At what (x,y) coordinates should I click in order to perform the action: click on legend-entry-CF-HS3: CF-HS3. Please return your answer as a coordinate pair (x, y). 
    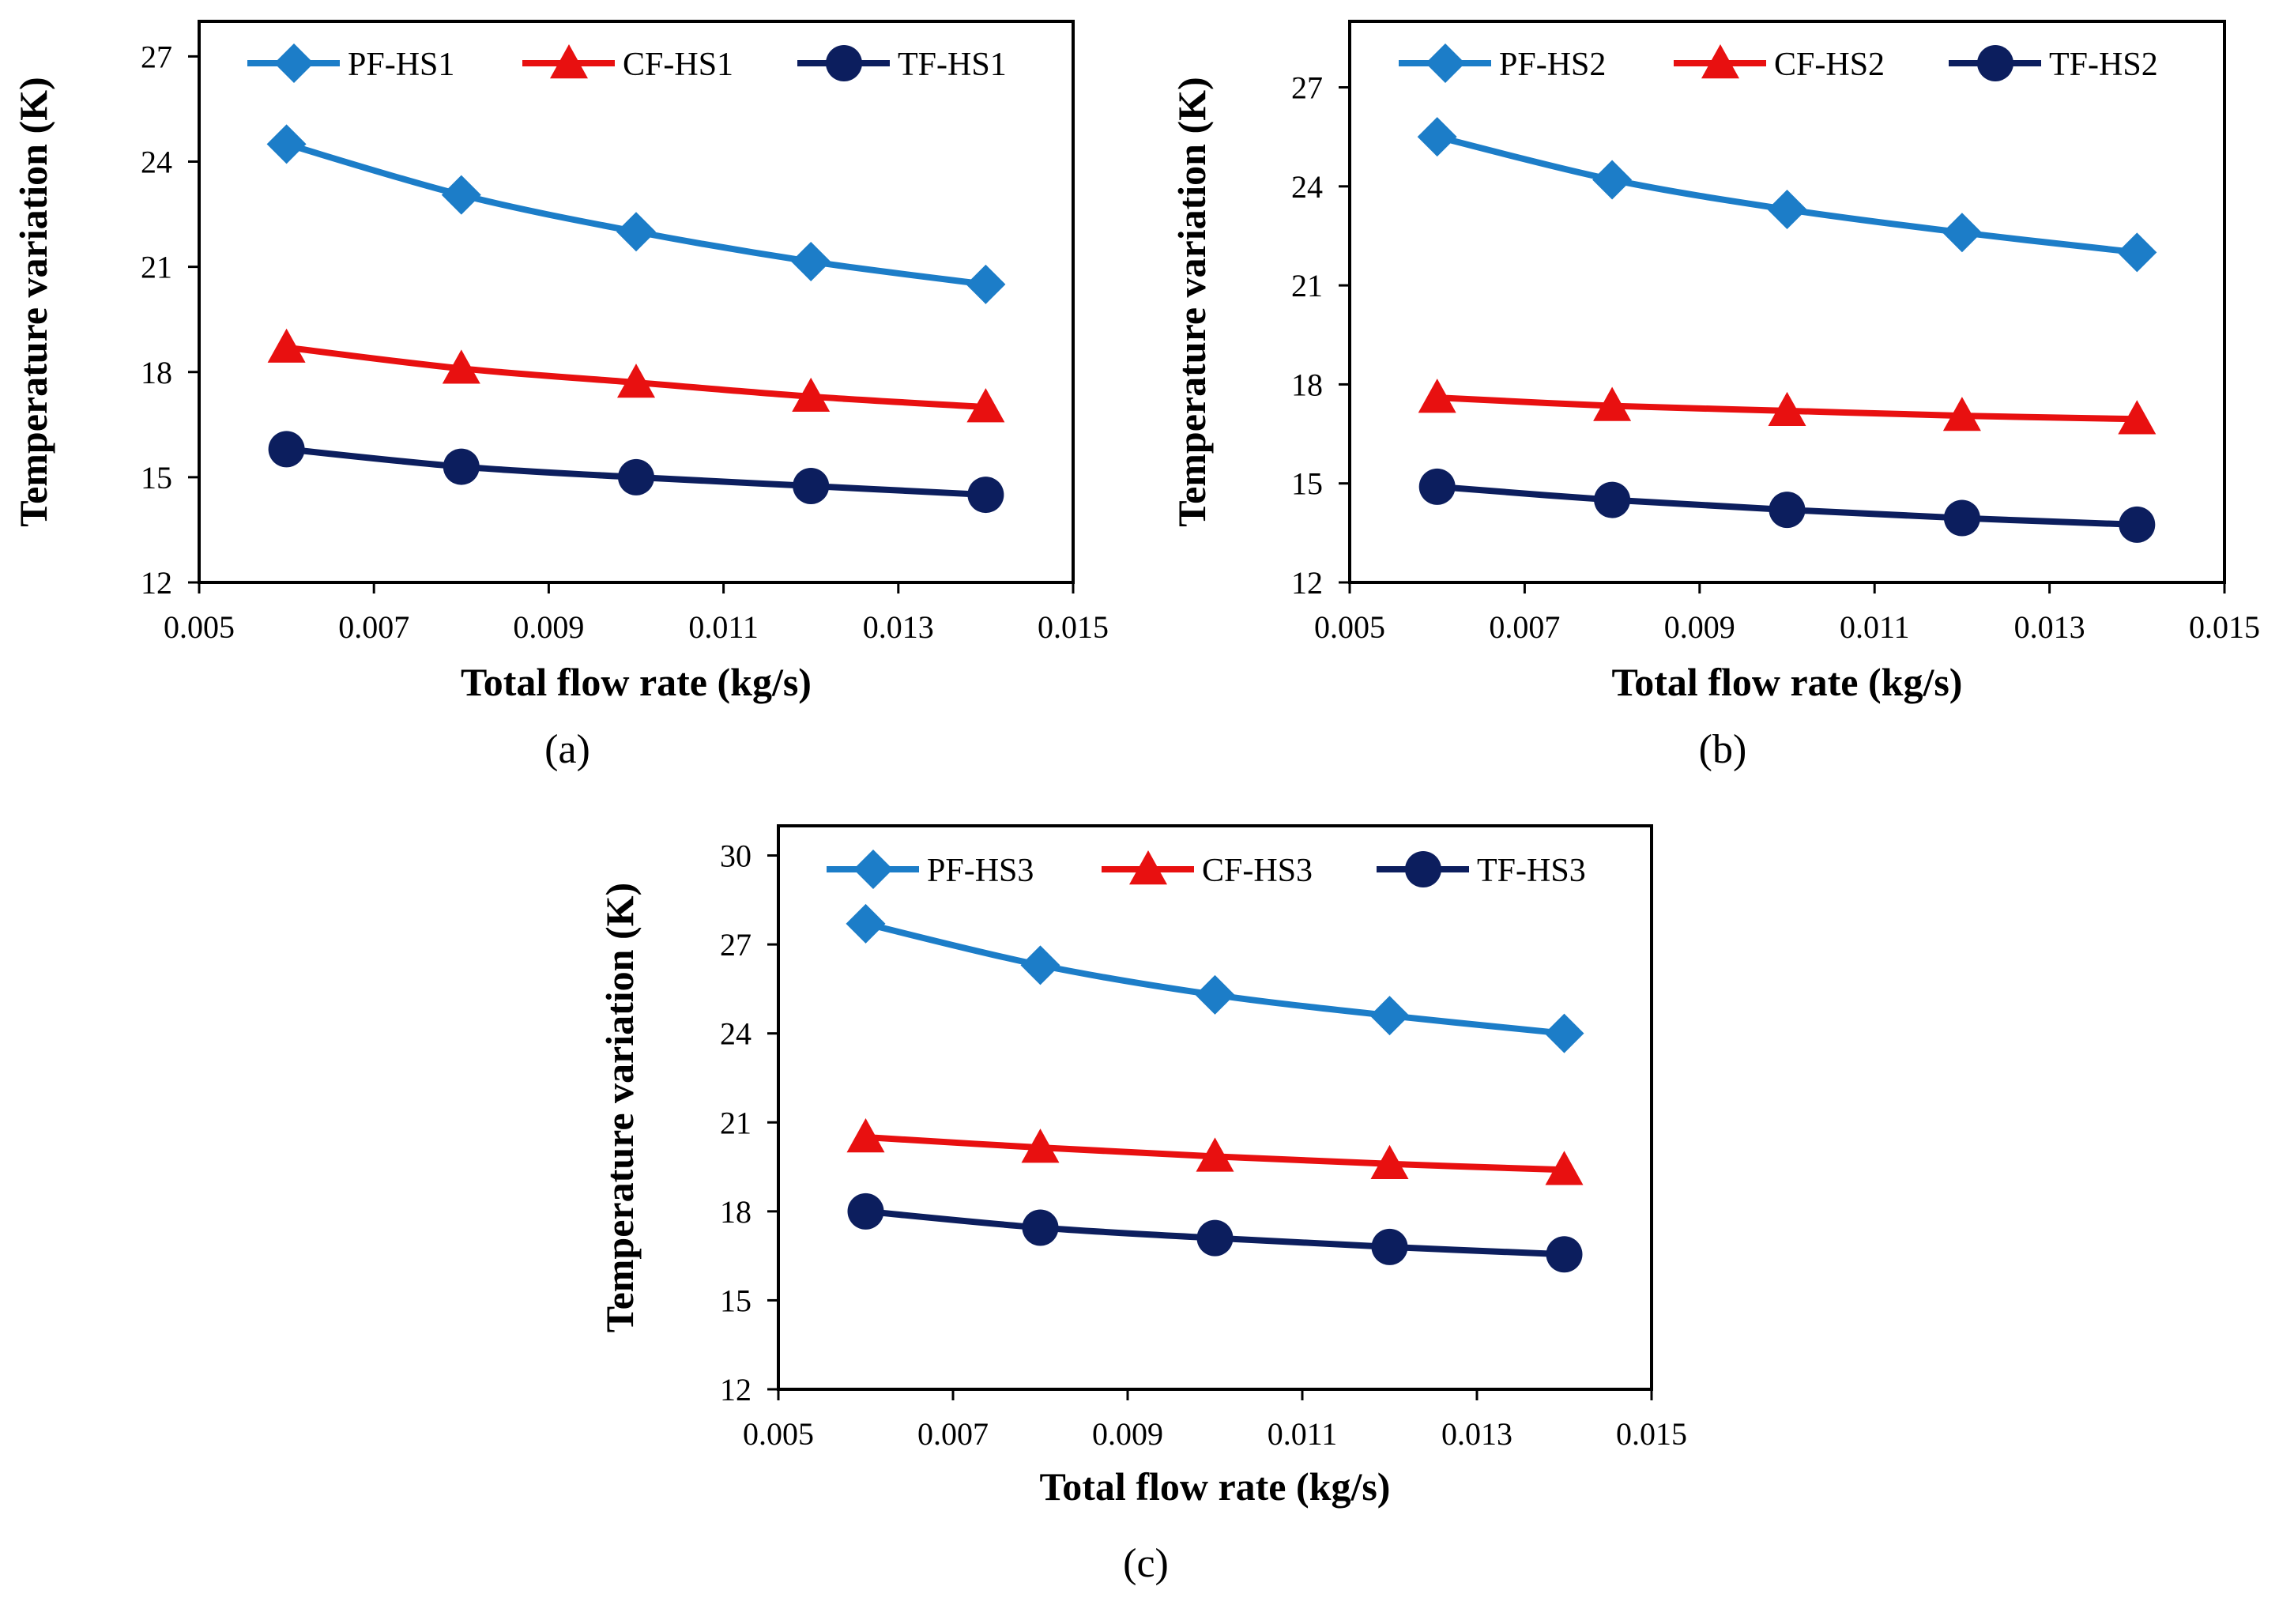
    Looking at the image, I should click on (1207, 869).